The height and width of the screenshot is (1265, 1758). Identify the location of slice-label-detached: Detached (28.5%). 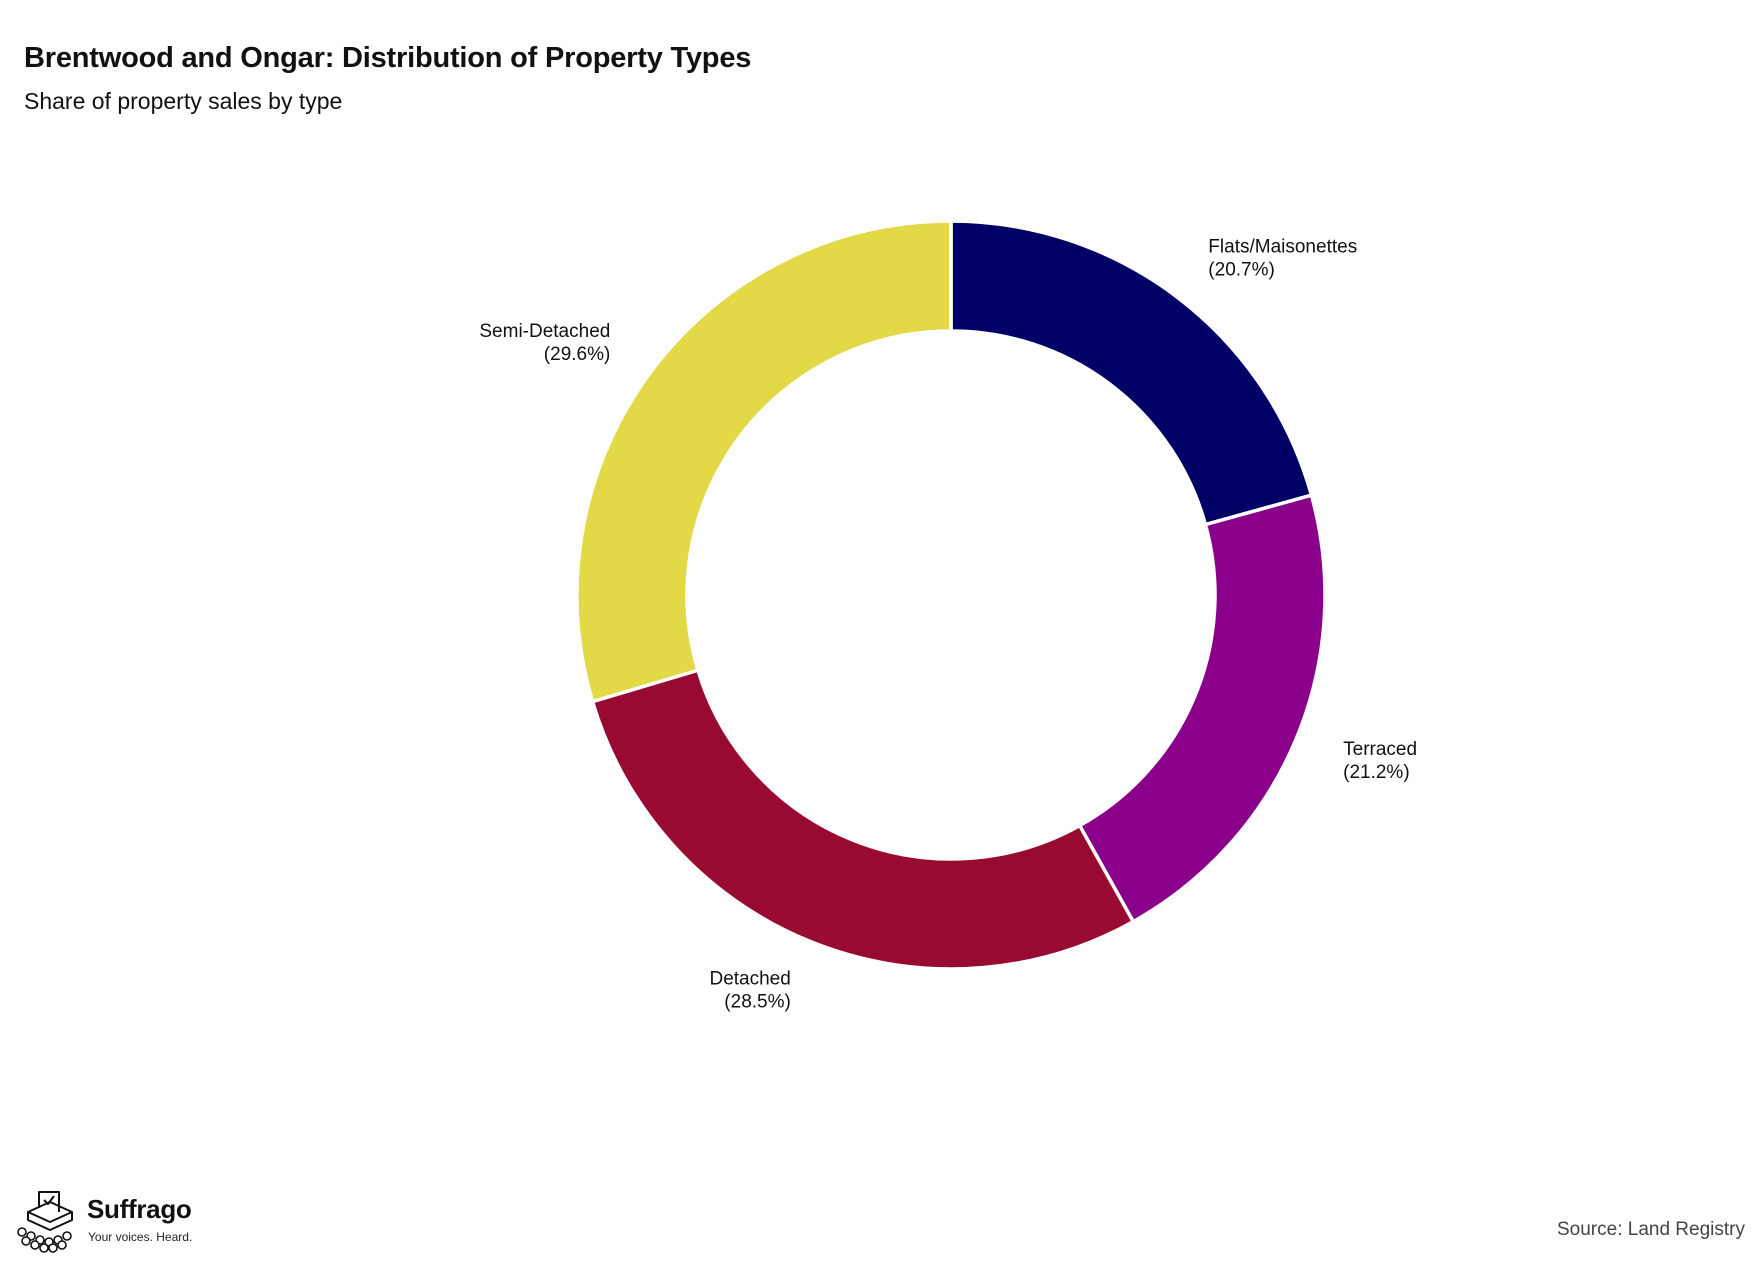
(749, 991).